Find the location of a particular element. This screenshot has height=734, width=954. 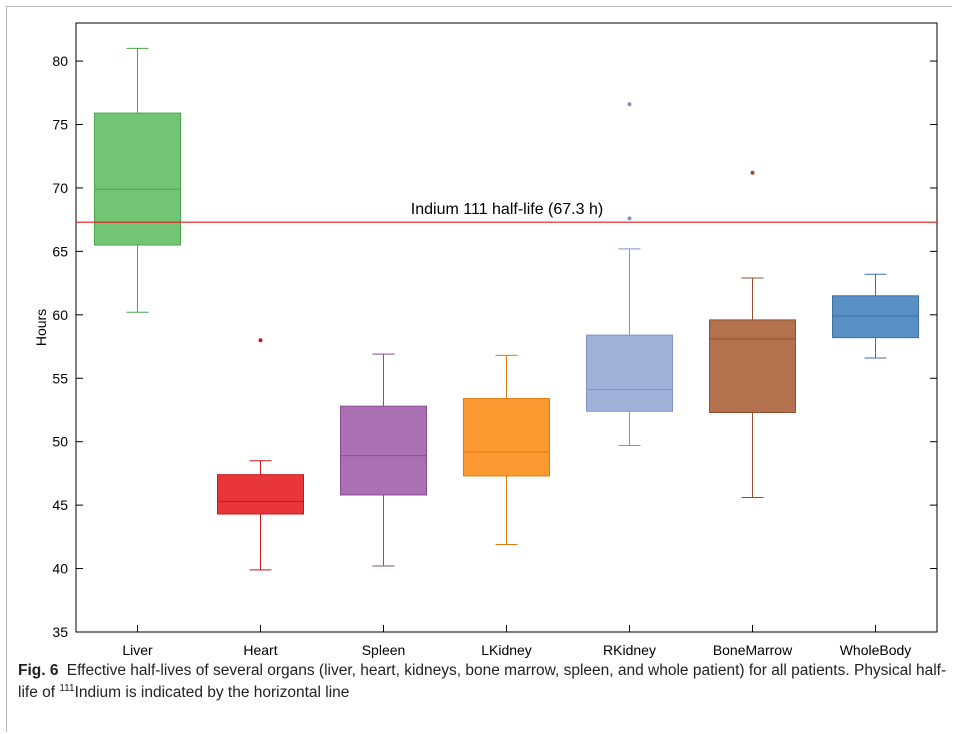

y-tick-label: 50 is located at coordinates (60, 442).